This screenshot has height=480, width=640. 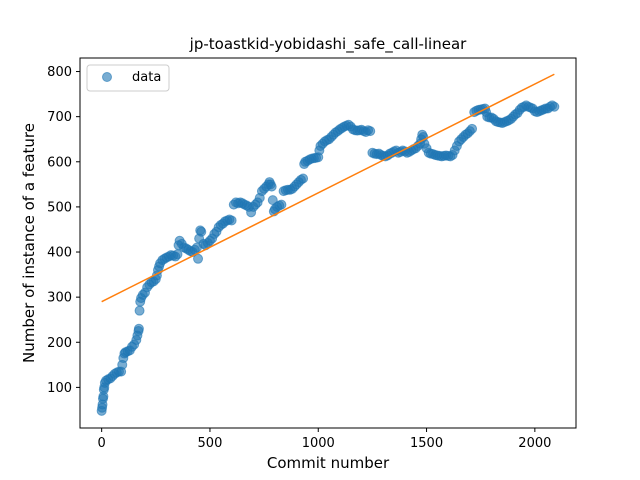 What do you see at coordinates (59, 117) in the screenshot?
I see `y-tick-label: 700` at bounding box center [59, 117].